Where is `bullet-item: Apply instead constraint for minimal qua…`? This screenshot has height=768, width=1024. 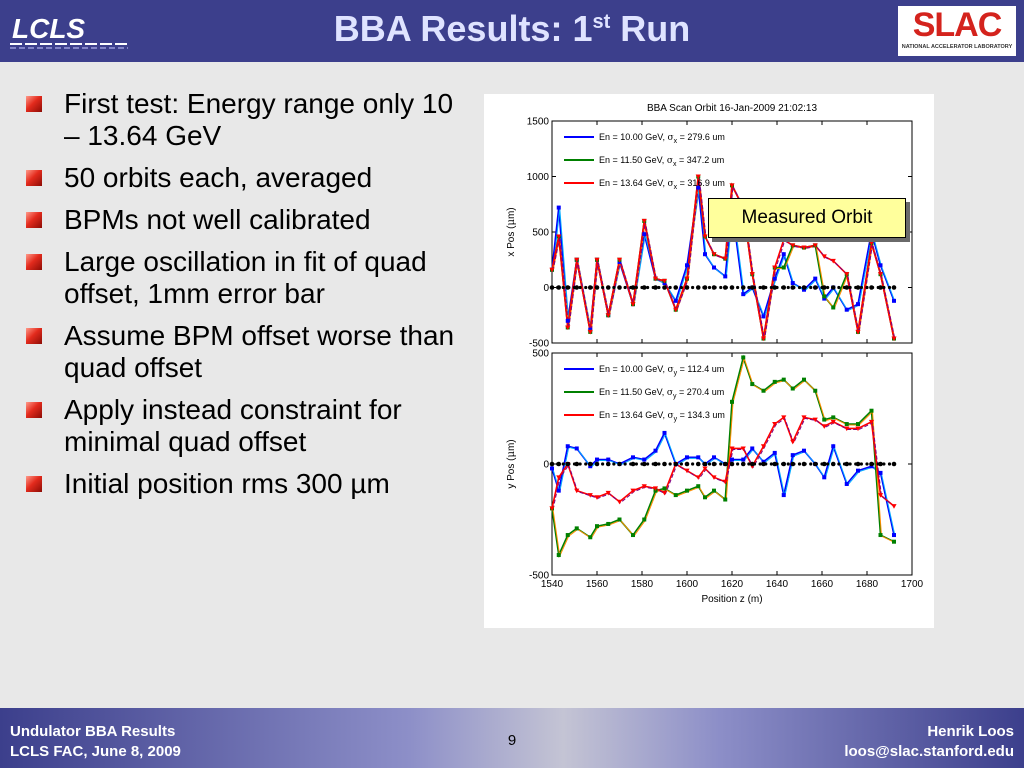 bullet-item: Apply instead constraint for minimal qua… is located at coordinates (246, 426).